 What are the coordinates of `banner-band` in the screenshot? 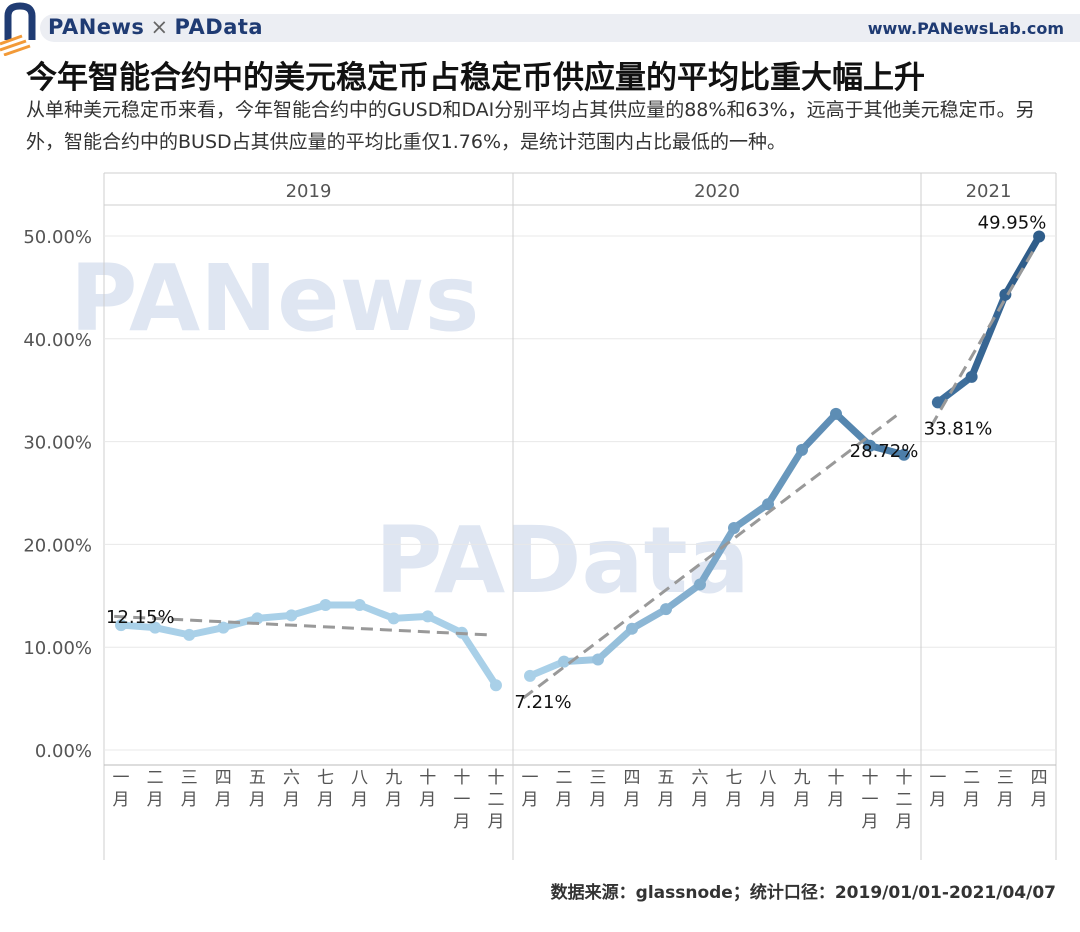 It's located at (560, 28).